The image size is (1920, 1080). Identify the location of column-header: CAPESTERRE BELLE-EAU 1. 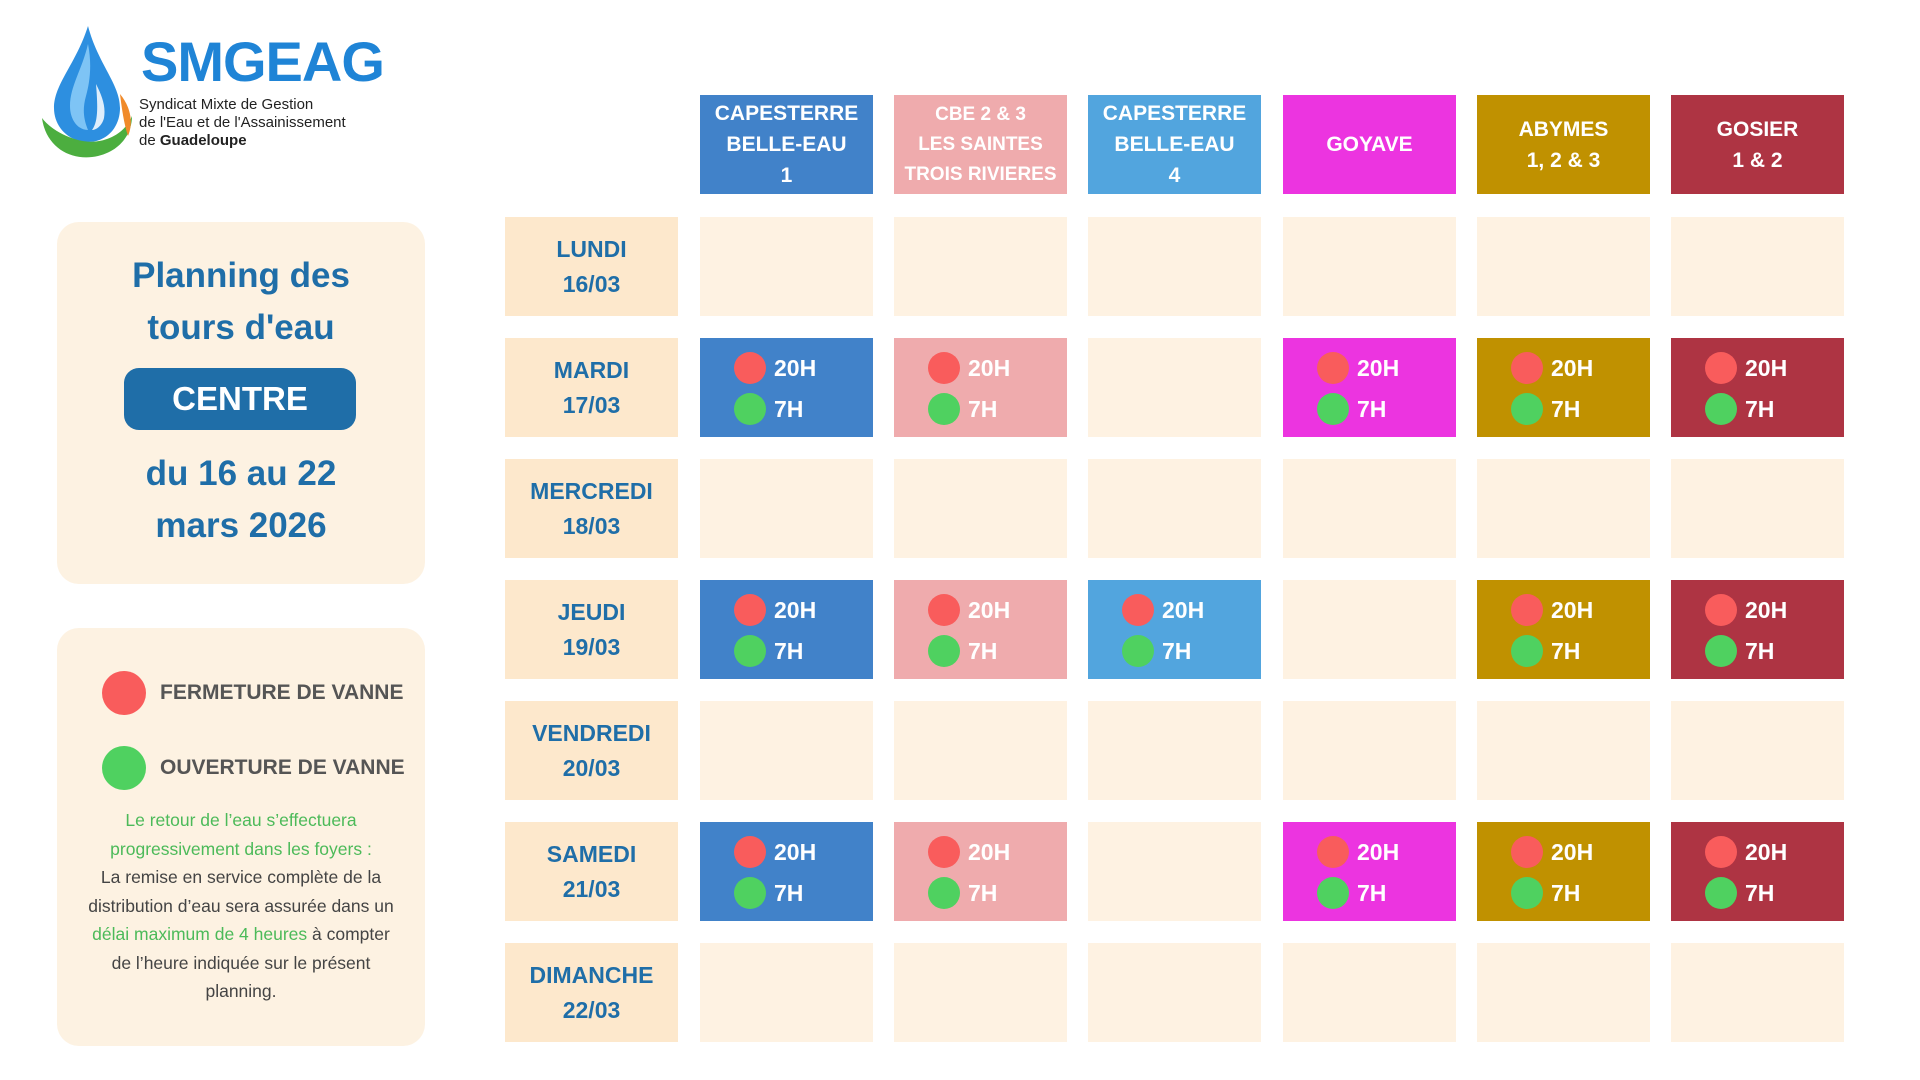
(786, 144).